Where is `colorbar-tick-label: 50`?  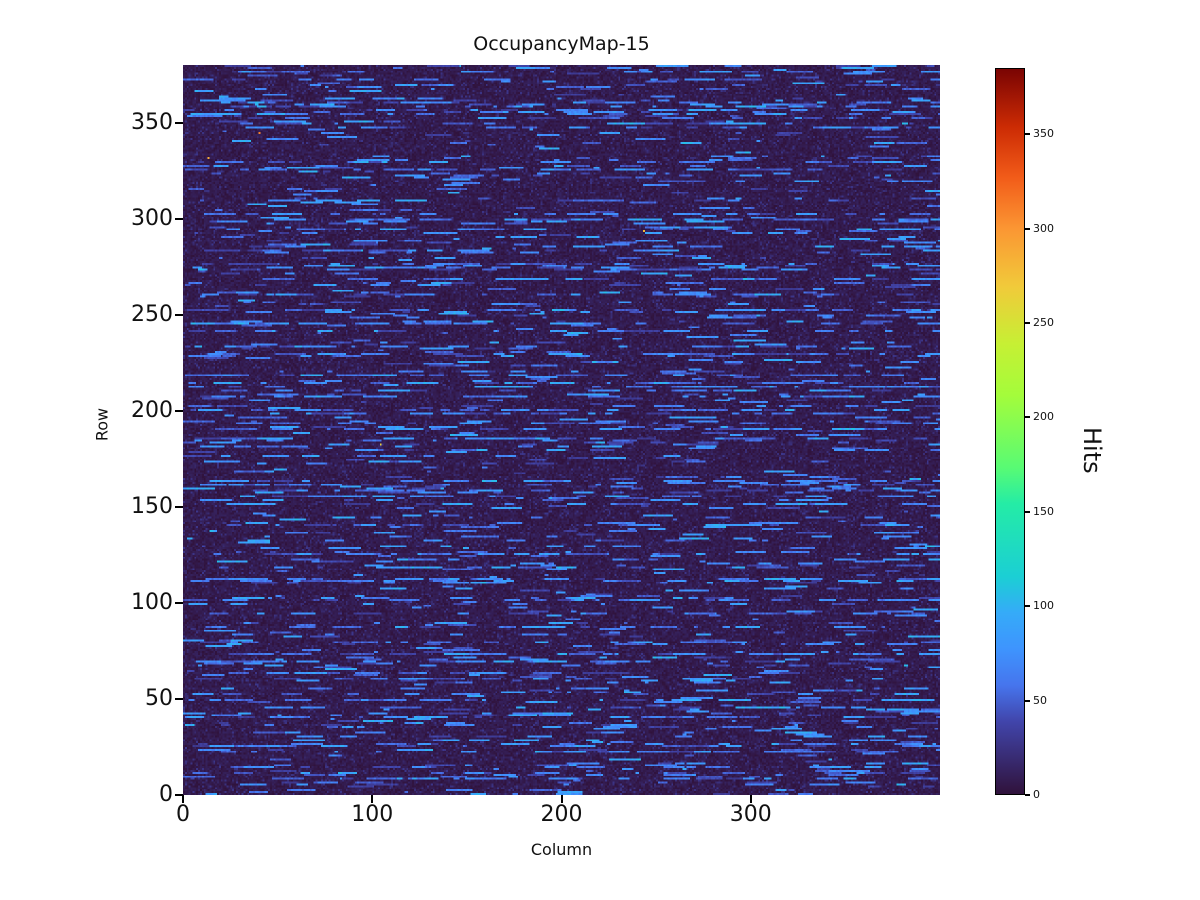
colorbar-tick-label: 50 is located at coordinates (1040, 700).